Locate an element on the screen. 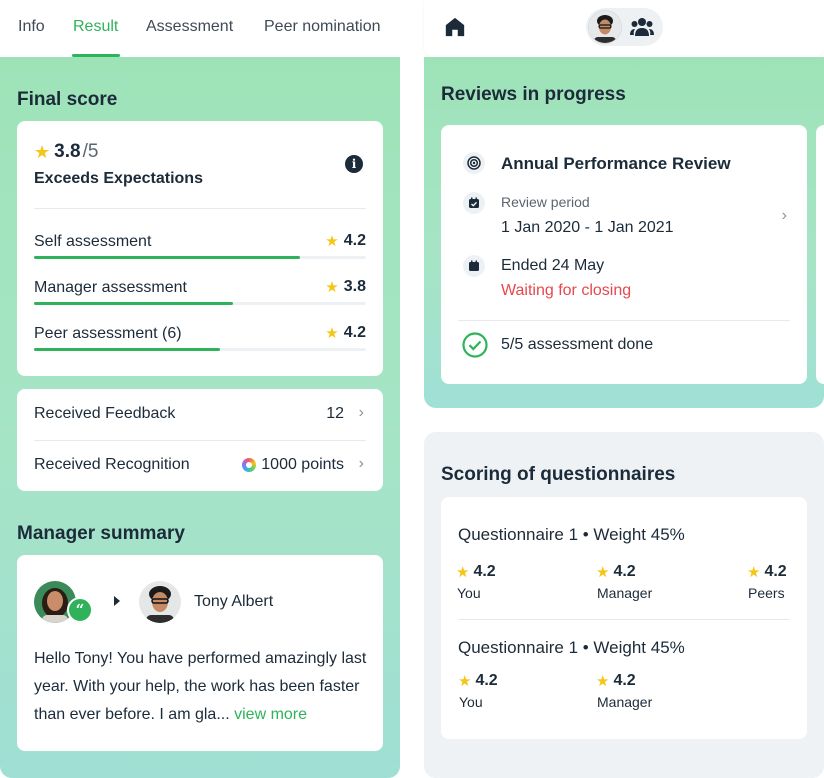 This screenshot has width=824, height=778. overall-score-value: 3.8 is located at coordinates (67, 151).